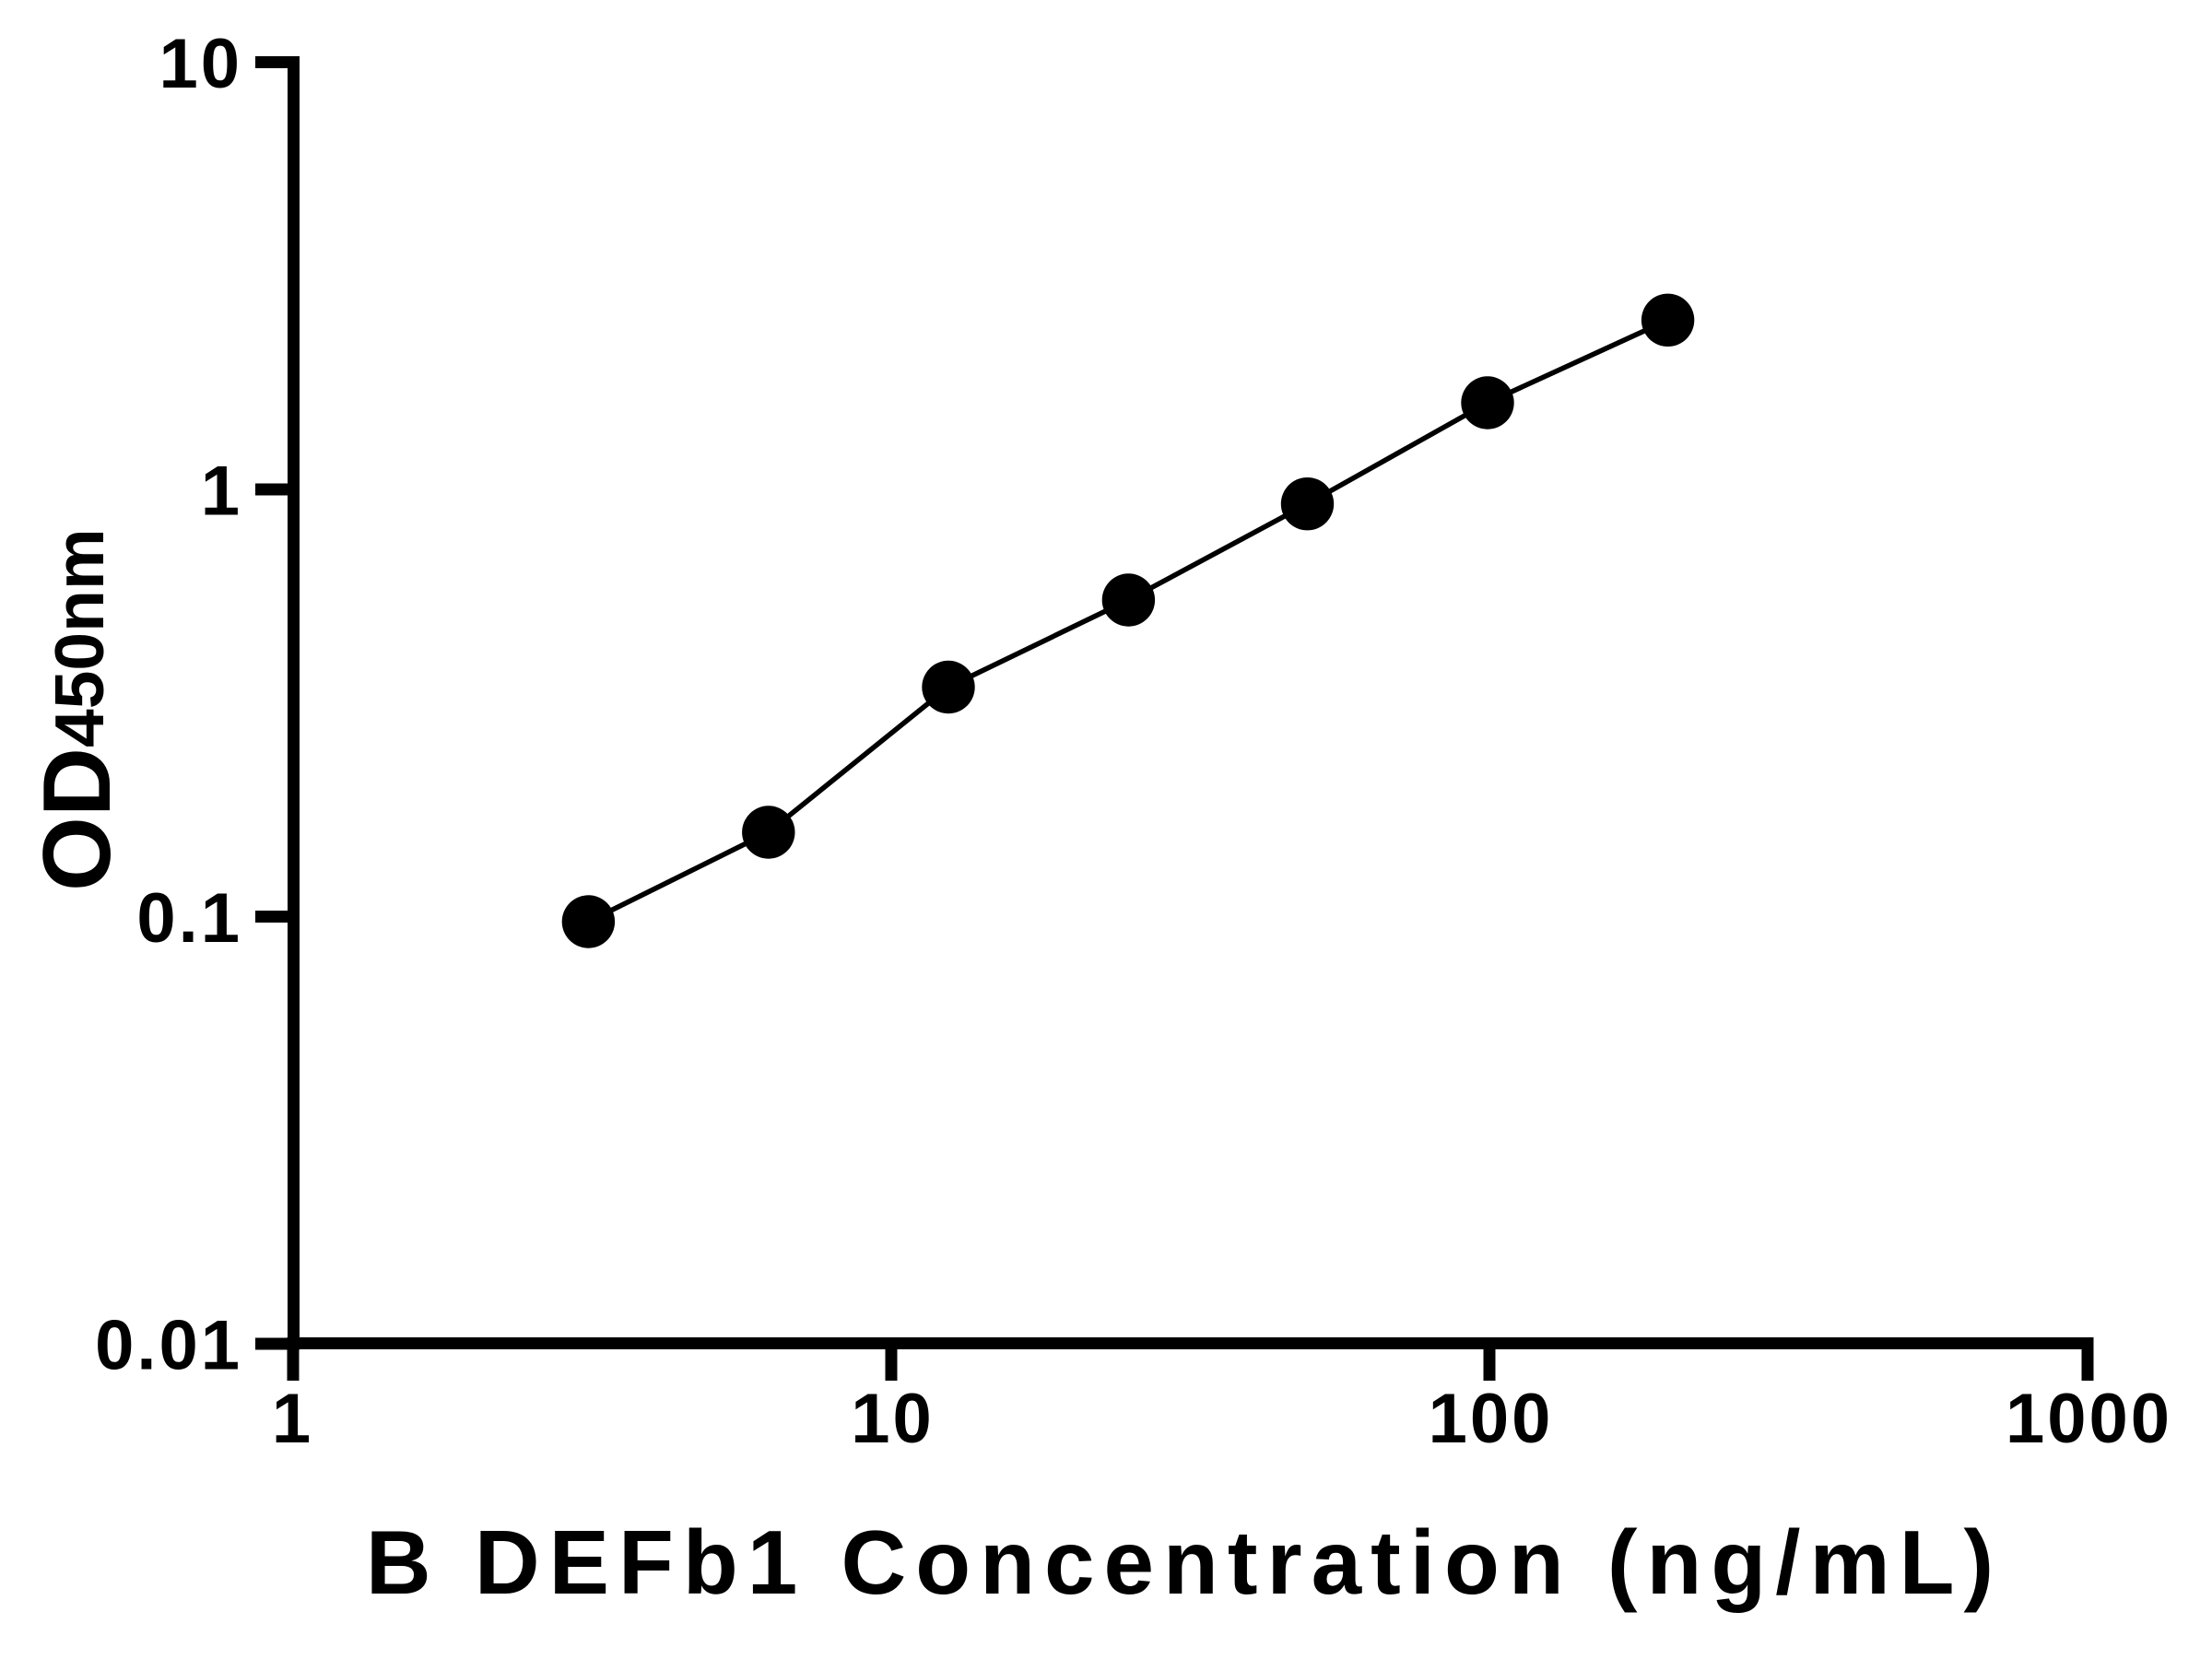 The image size is (2212, 1659). What do you see at coordinates (1184, 1562) in the screenshot?
I see `svg-text: B DEFb1 Concentration (ng/mL)` at bounding box center [1184, 1562].